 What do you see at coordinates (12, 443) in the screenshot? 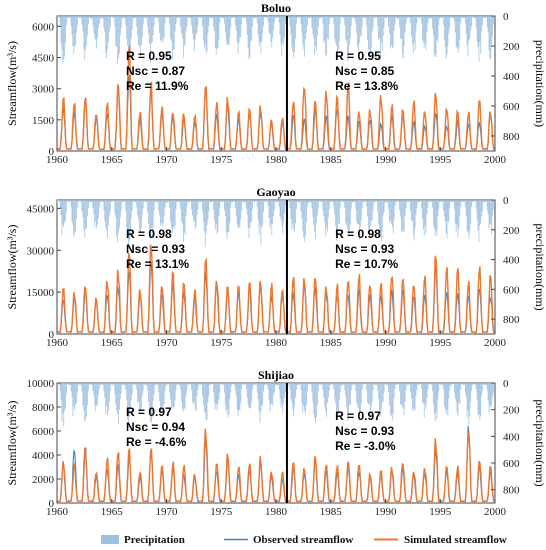
I see `y-axis-label: Streamflow(m³/s)` at bounding box center [12, 443].